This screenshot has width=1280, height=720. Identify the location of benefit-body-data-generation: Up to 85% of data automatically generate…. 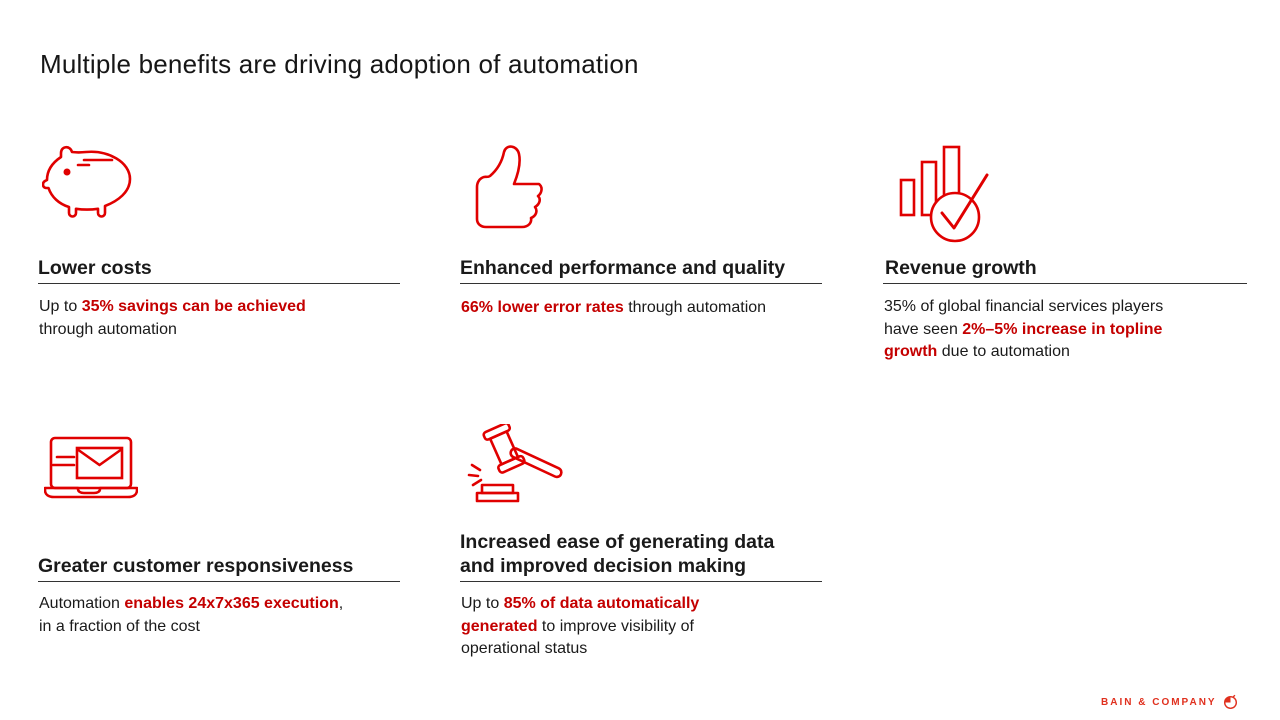
(580, 627).